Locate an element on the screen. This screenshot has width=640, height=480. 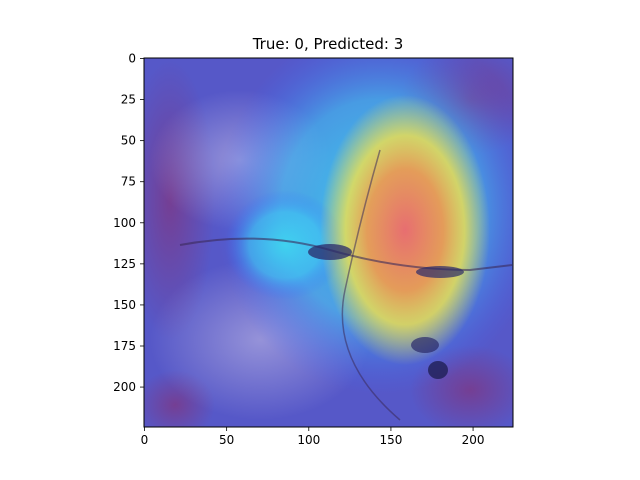
y-axis: 0 25 50 75 100 125 150 175 200 is located at coordinates (128, 223).